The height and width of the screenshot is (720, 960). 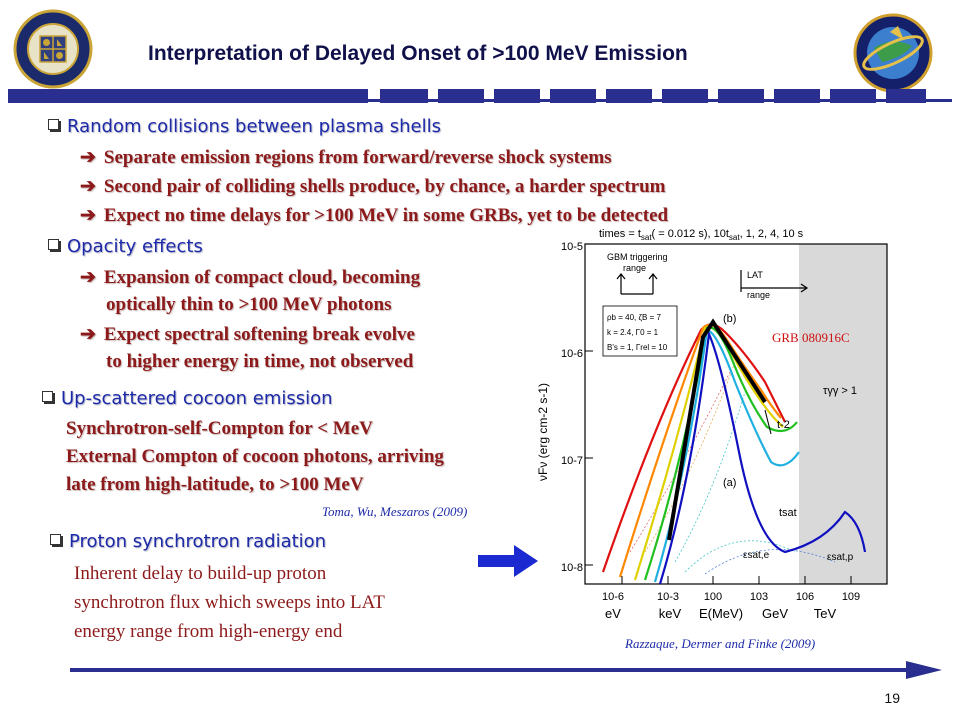 What do you see at coordinates (247, 334) in the screenshot?
I see `opacity-item-2-line-1: ➔ Expect spectral softening break evolve` at bounding box center [247, 334].